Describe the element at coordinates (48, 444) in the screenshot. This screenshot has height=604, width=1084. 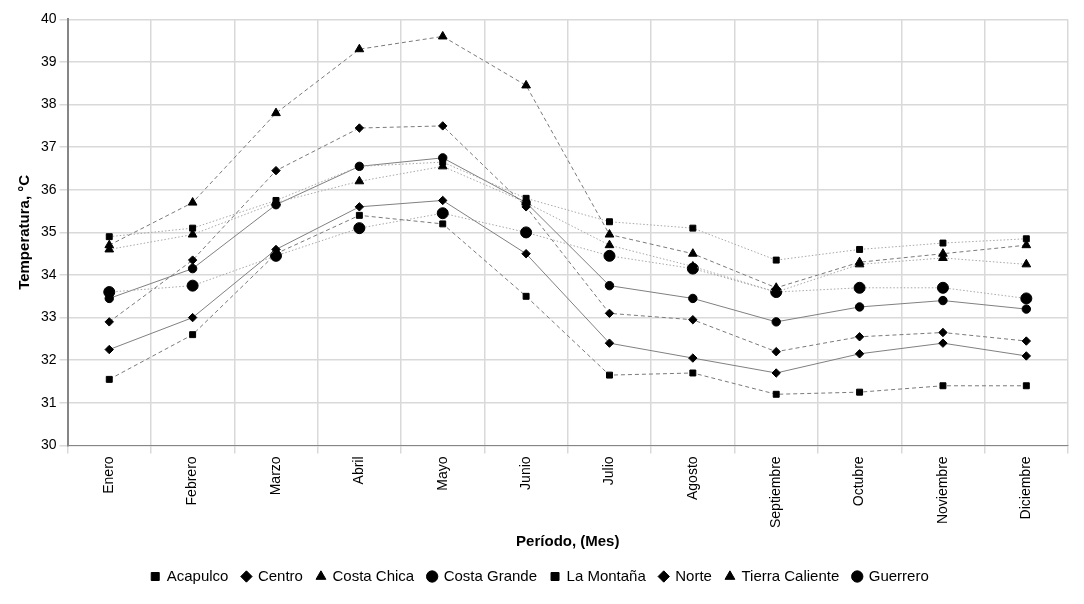
I see `y-tick-label: 30` at that location.